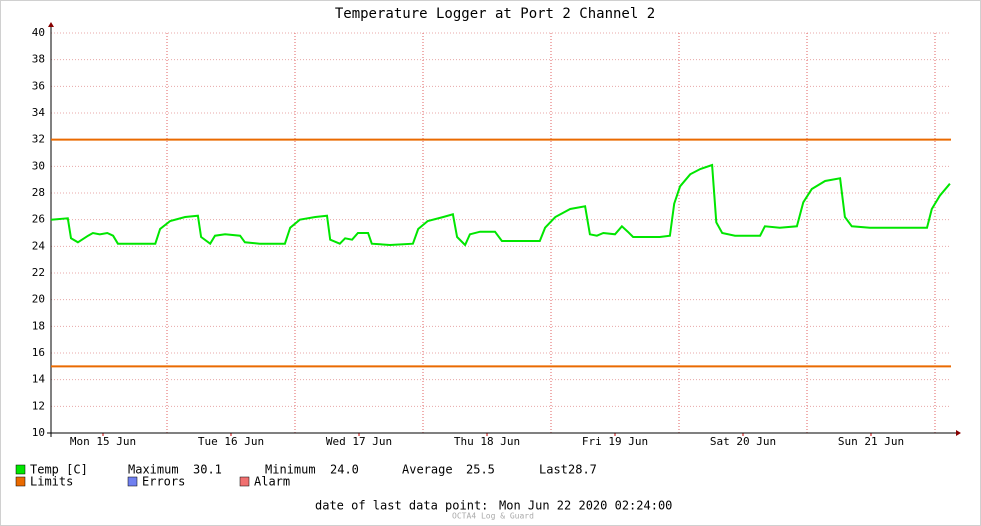  I want to click on y-tick-label: 20, so click(38, 299).